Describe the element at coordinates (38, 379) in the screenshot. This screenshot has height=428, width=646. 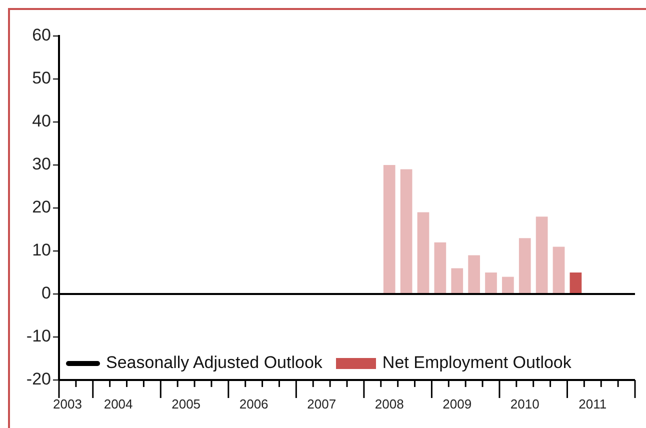
I see `y-tick-label: -20` at that location.